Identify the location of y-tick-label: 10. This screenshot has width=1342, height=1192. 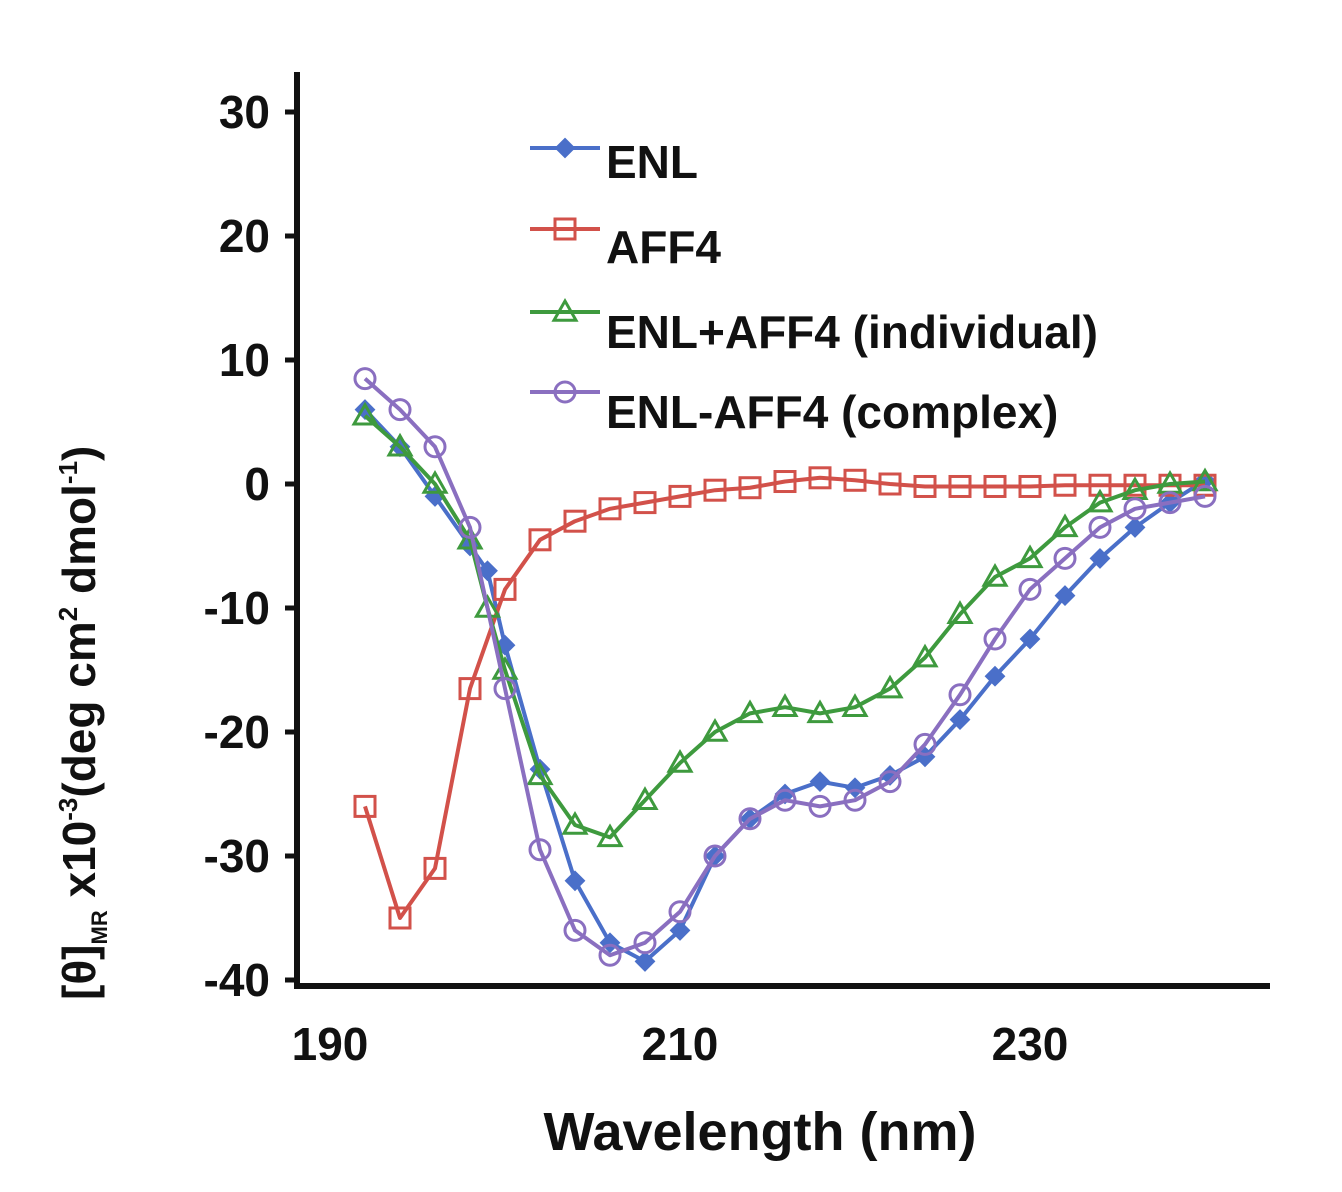
(244, 360).